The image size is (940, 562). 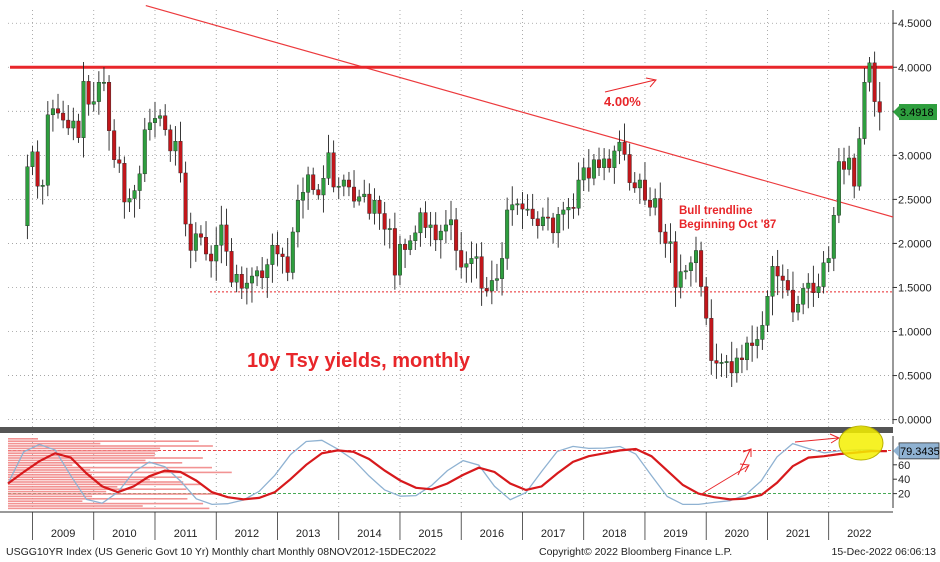 I want to click on footer-right: 15-Dec-2022 06:06:13, so click(x=884, y=552).